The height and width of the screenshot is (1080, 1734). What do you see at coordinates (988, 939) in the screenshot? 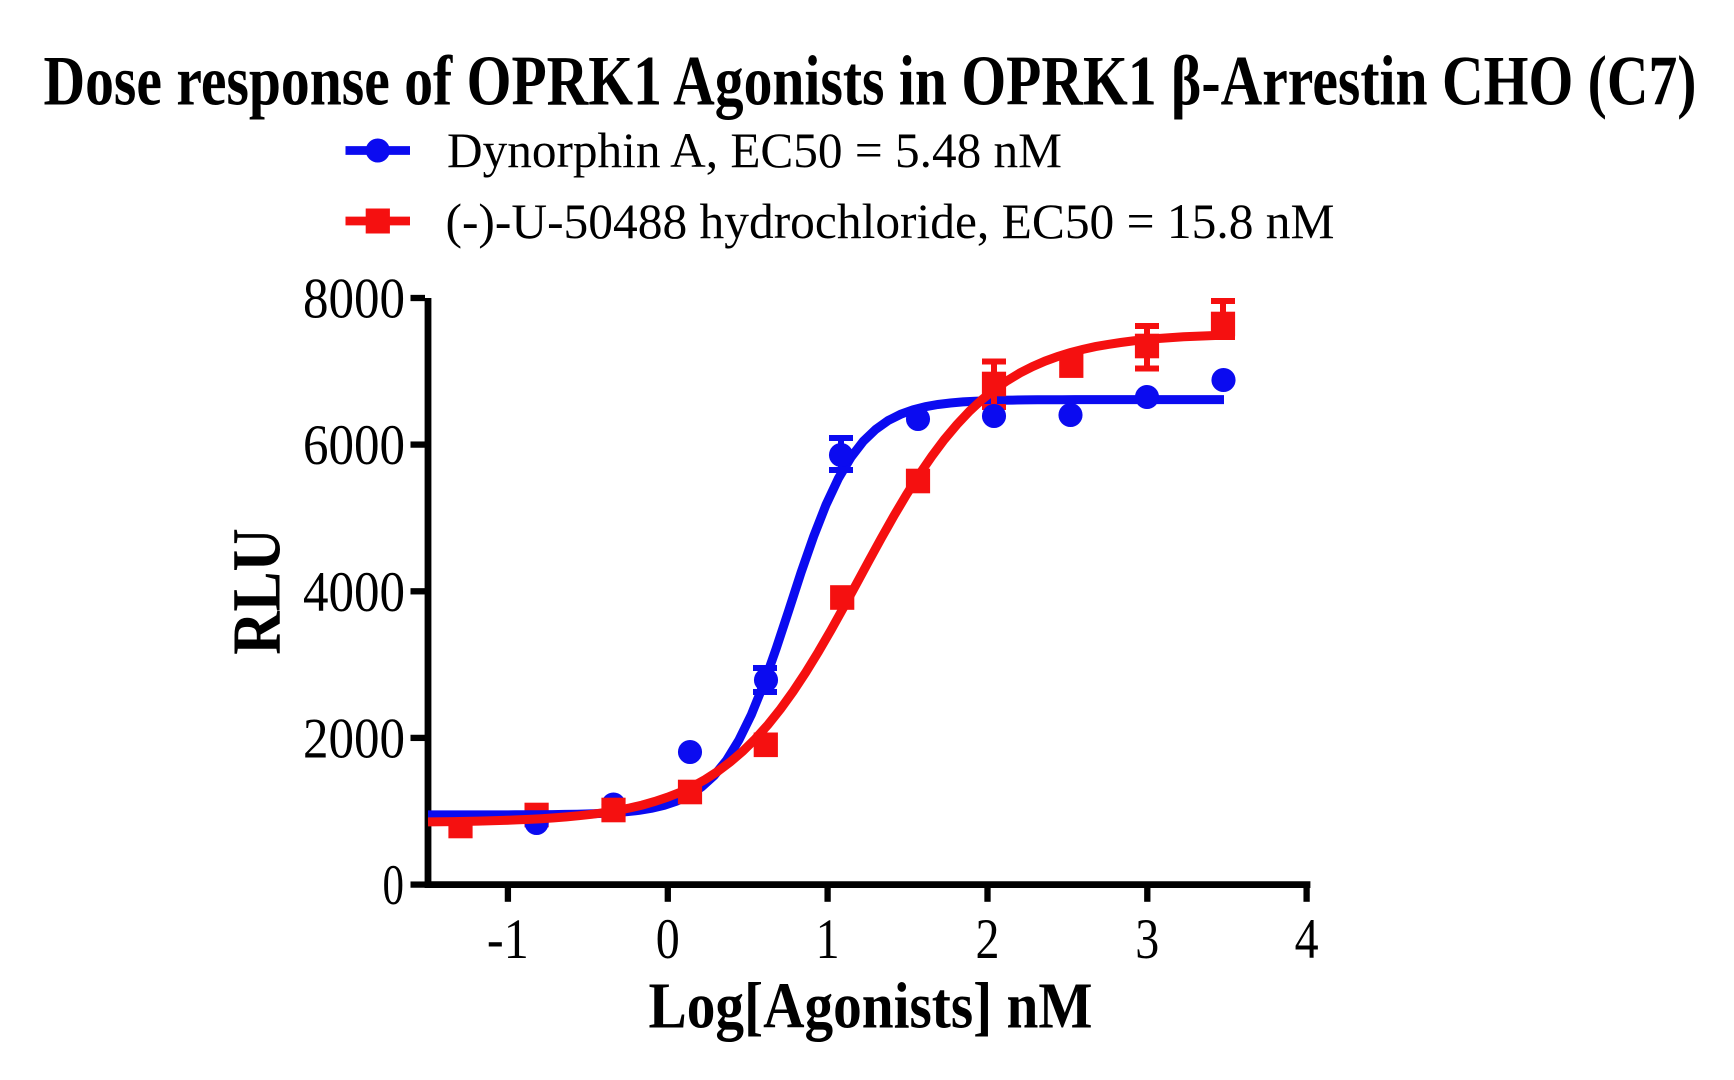
I see `svg-text: 2` at bounding box center [988, 939].